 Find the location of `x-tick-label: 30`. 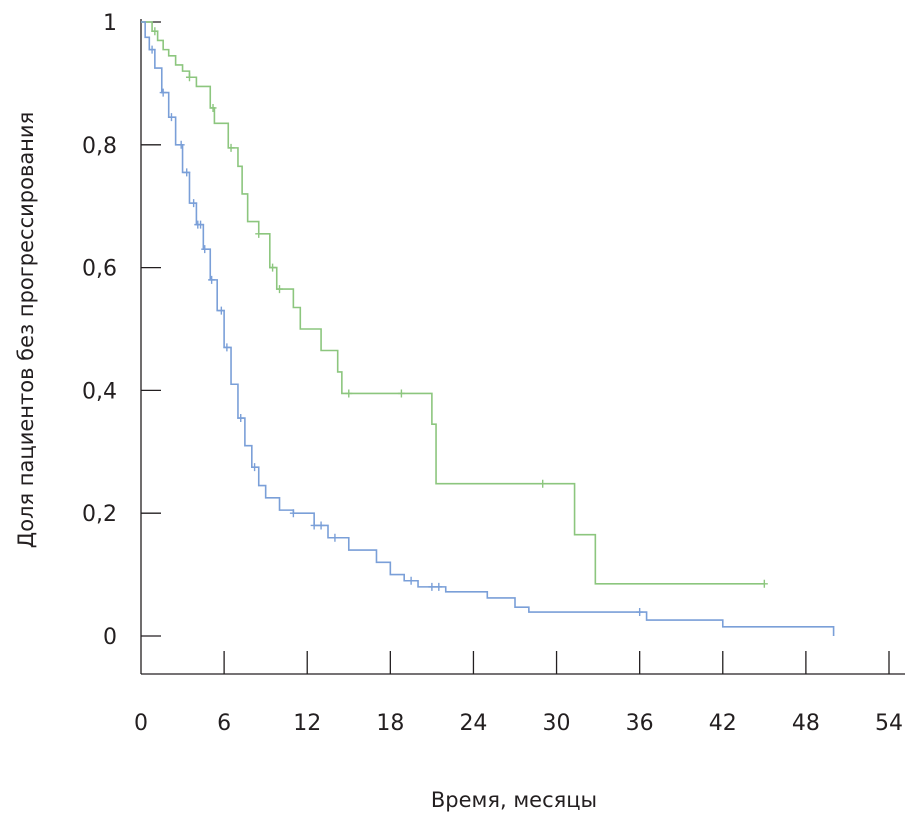

x-tick-label: 30 is located at coordinates (557, 723).